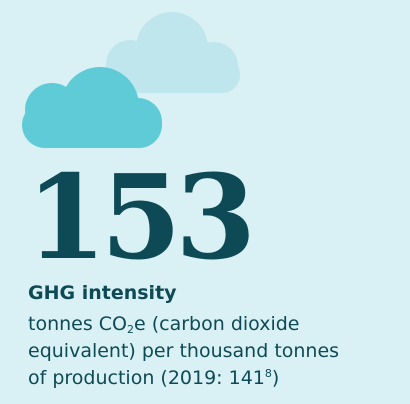 Image resolution: width=410 pixels, height=404 pixels. Describe the element at coordinates (217, 324) in the screenshot. I see `text: e (carbon dioxide` at that location.